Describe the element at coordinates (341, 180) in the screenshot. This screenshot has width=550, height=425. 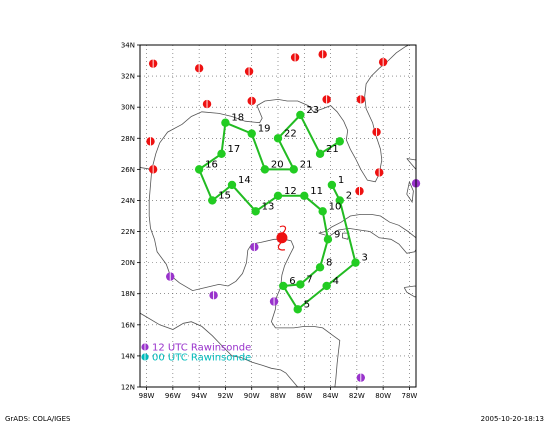
I see `flight-point-label: 1` at that location.